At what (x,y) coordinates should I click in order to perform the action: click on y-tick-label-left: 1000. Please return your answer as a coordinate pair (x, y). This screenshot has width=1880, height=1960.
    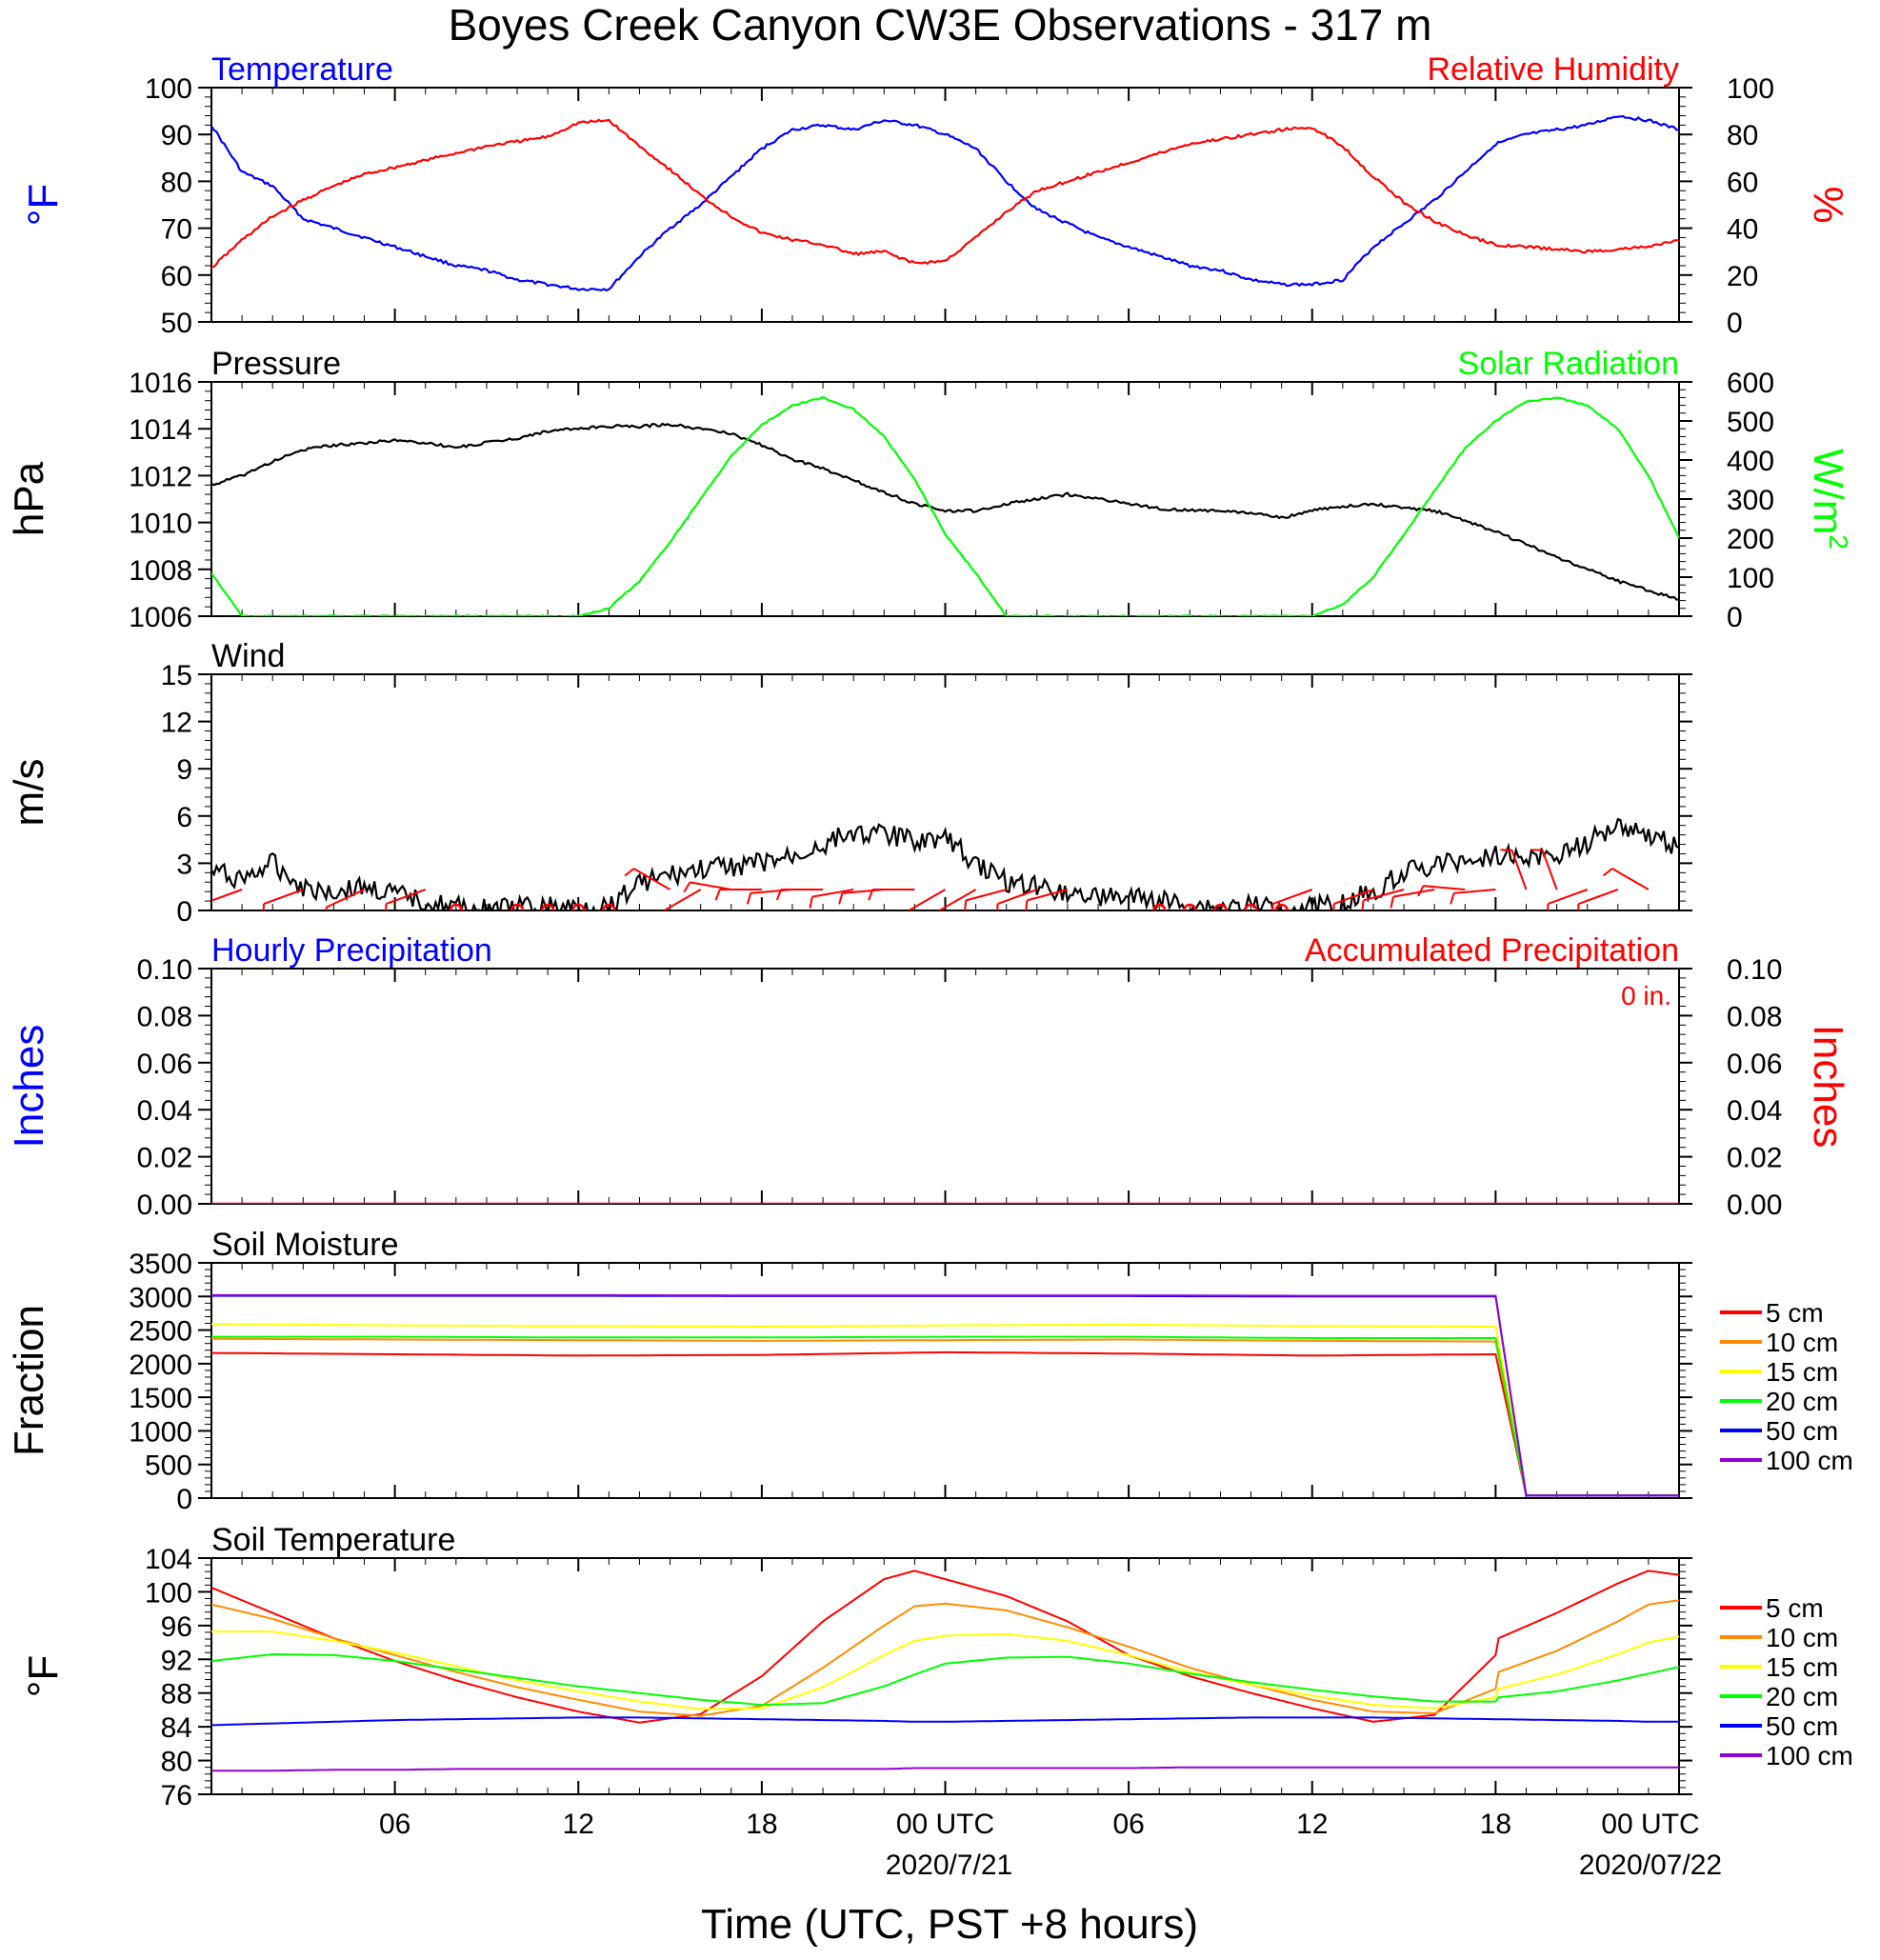
    Looking at the image, I should click on (160, 1432).